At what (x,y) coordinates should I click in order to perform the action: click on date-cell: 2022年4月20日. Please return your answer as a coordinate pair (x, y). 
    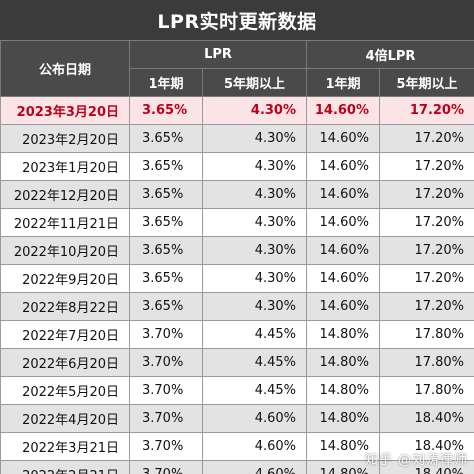
    Looking at the image, I should click on (65, 418).